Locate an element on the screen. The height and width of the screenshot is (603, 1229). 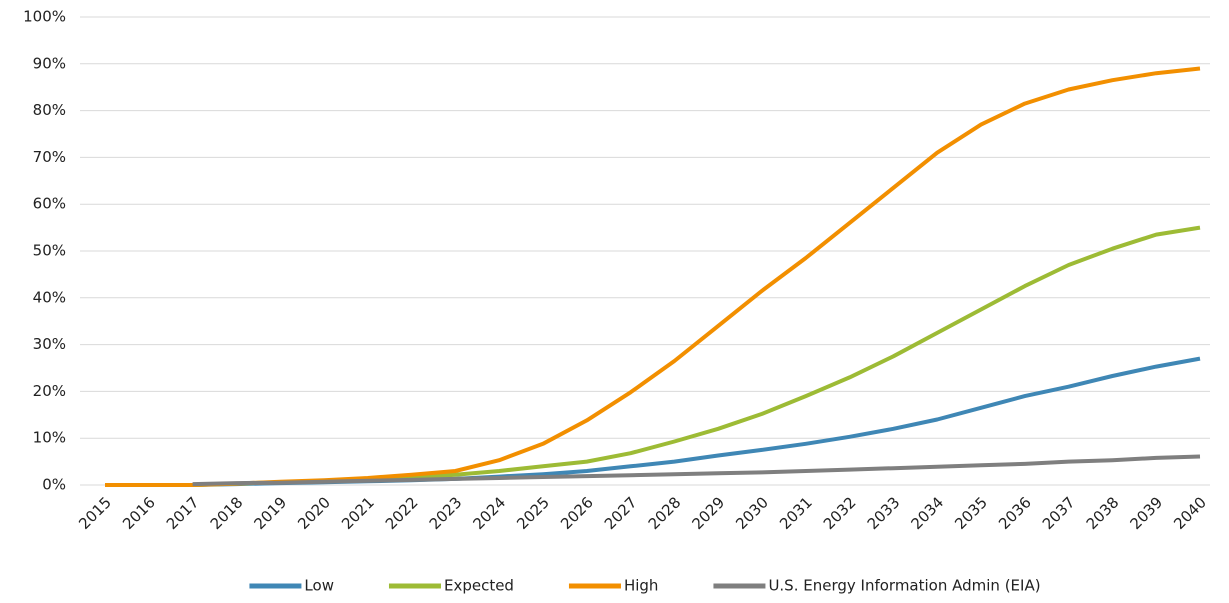
x-tick-label: 2036 is located at coordinates (1015, 513).